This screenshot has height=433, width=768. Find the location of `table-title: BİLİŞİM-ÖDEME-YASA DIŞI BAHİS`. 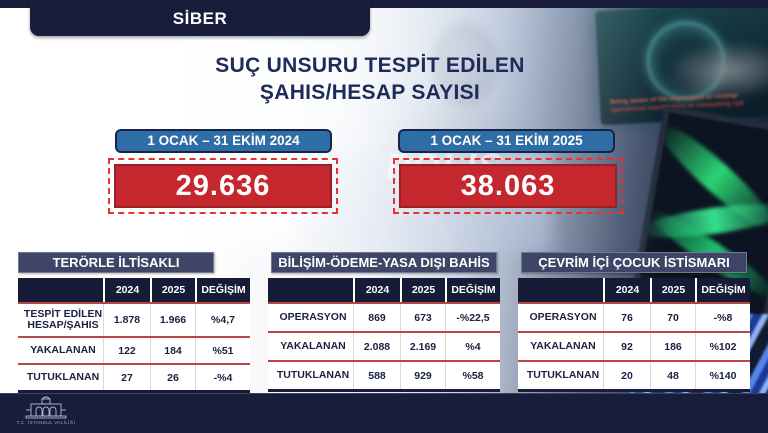

table-title: BİLİŞİM-ÖDEME-YASA DIŞI BAHİS is located at coordinates (384, 262).